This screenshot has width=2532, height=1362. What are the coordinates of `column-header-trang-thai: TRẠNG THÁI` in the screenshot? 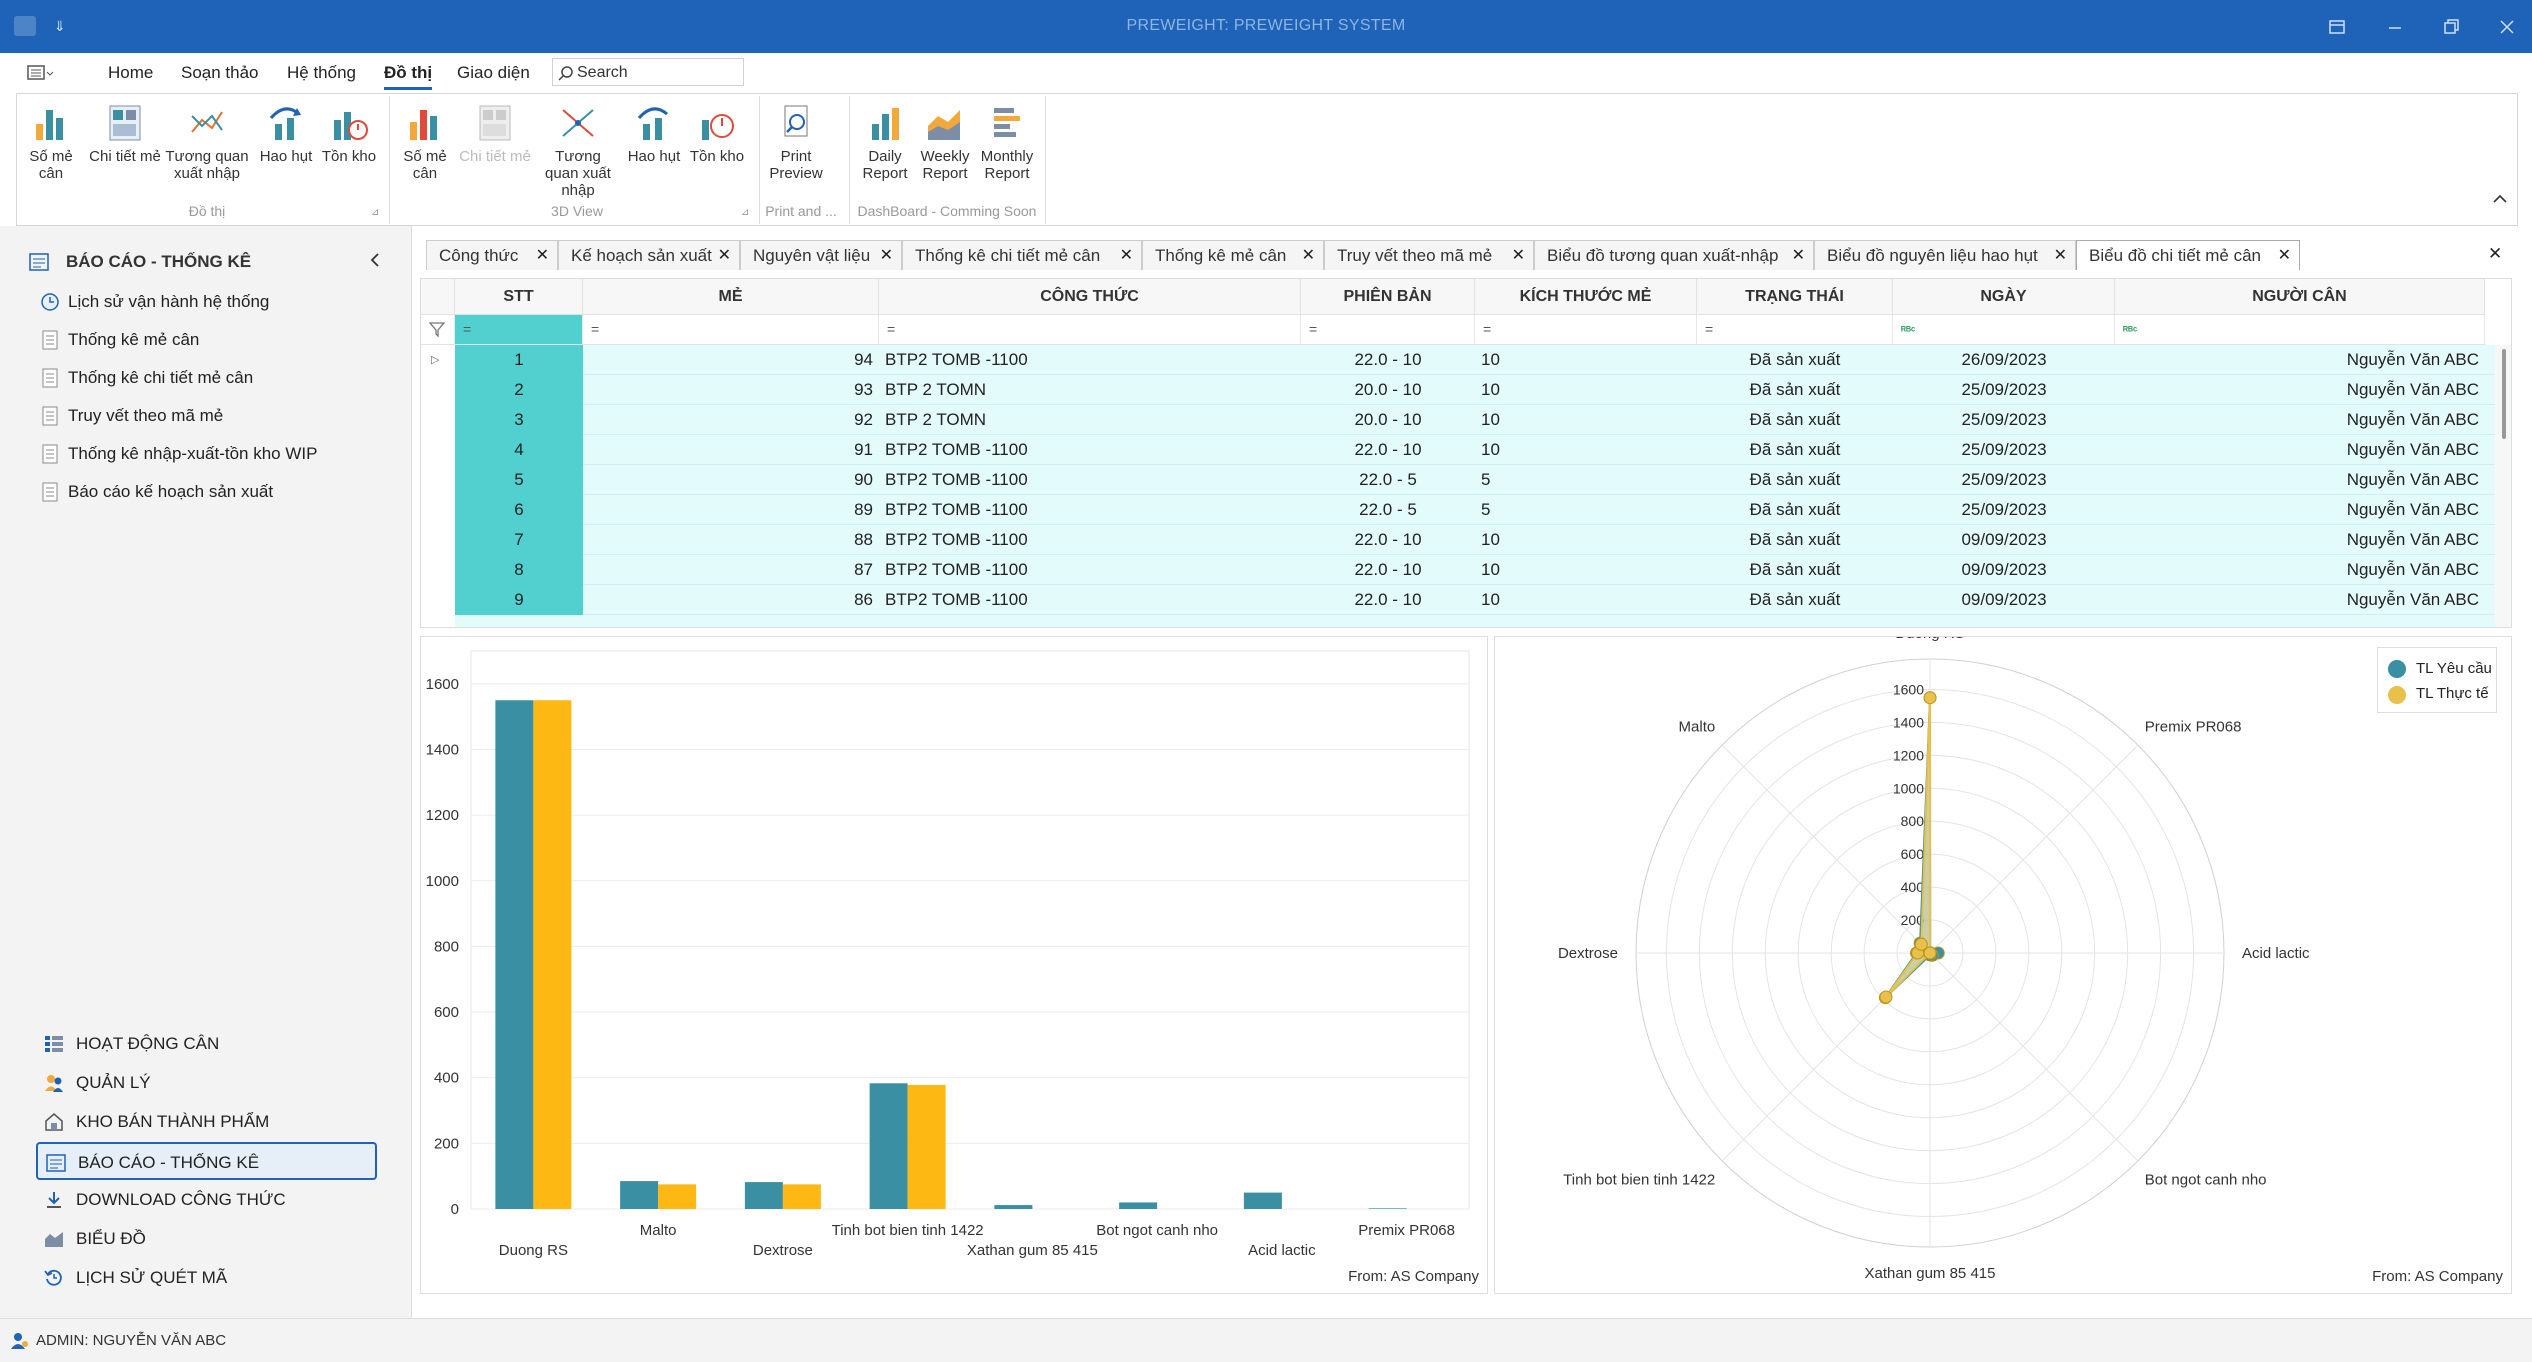 It's located at (1795, 297).